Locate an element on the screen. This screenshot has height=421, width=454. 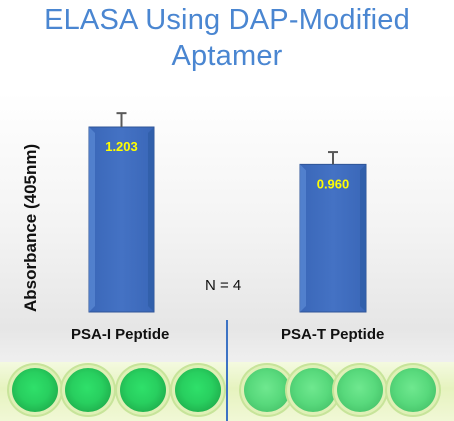
group-divider is located at coordinates (227, 370).